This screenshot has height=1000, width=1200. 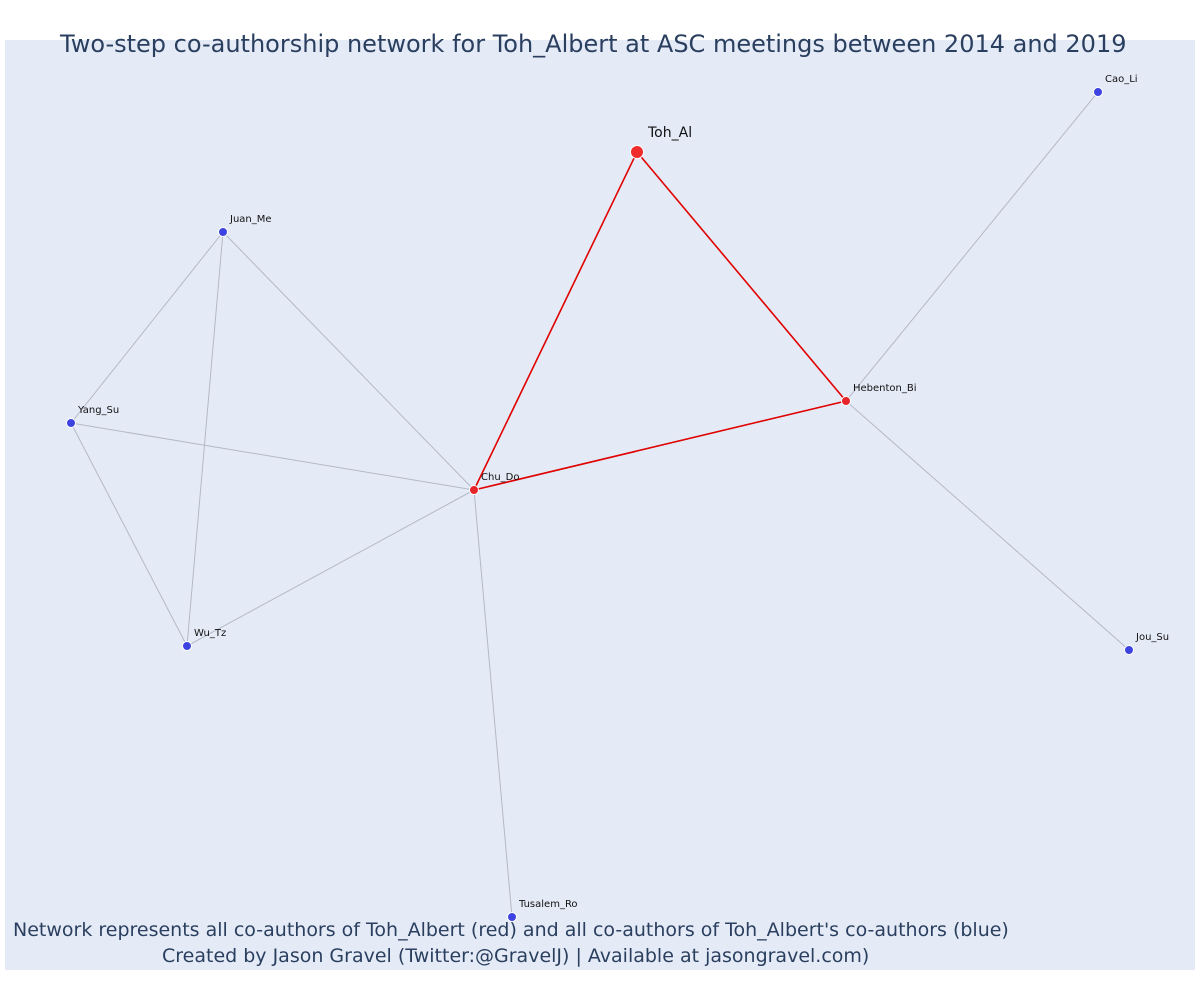 I want to click on node-juan-me: Juan_Me, so click(x=245, y=225).